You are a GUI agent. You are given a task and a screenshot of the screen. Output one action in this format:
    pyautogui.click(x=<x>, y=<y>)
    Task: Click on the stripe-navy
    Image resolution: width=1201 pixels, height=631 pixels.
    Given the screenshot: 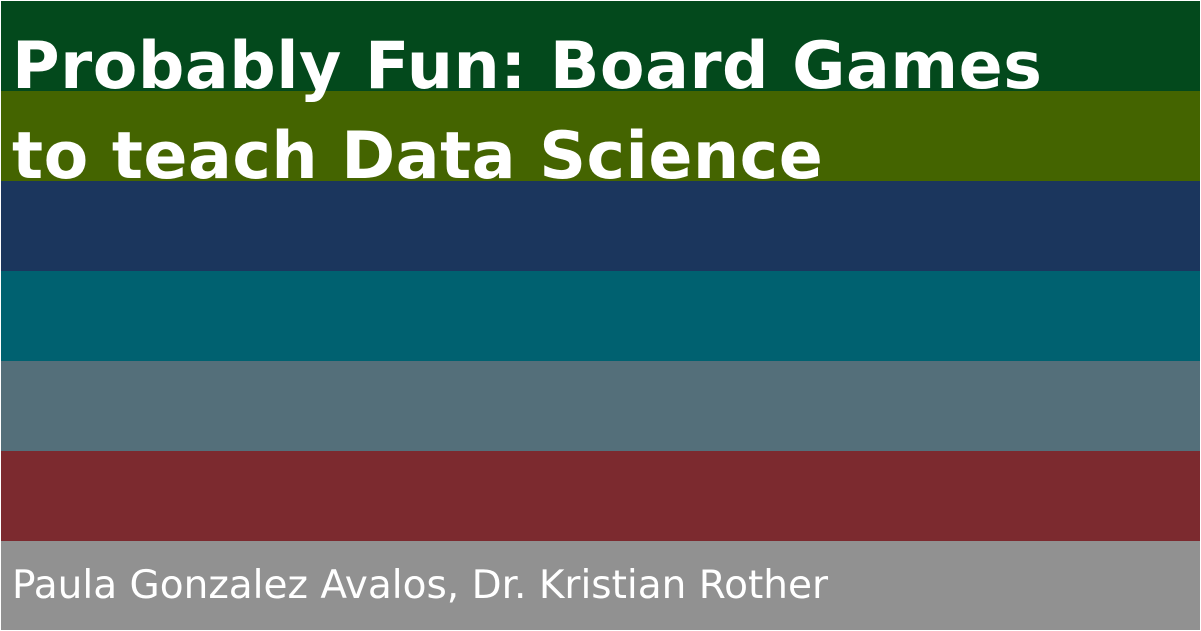 What is the action you would take?
    pyautogui.click(x=600, y=226)
    